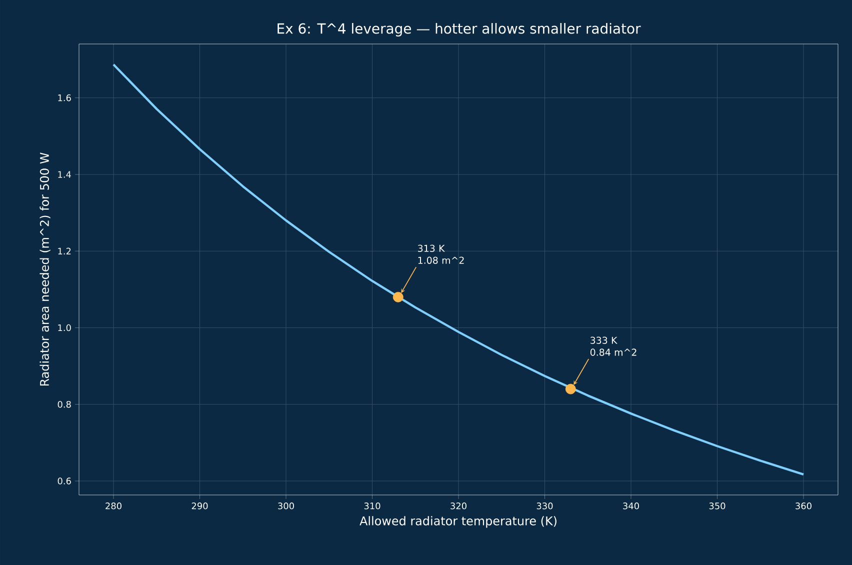 This screenshot has height=565, width=852. Describe the element at coordinates (64, 481) in the screenshot. I see `y-tick-label: 0.6` at that location.